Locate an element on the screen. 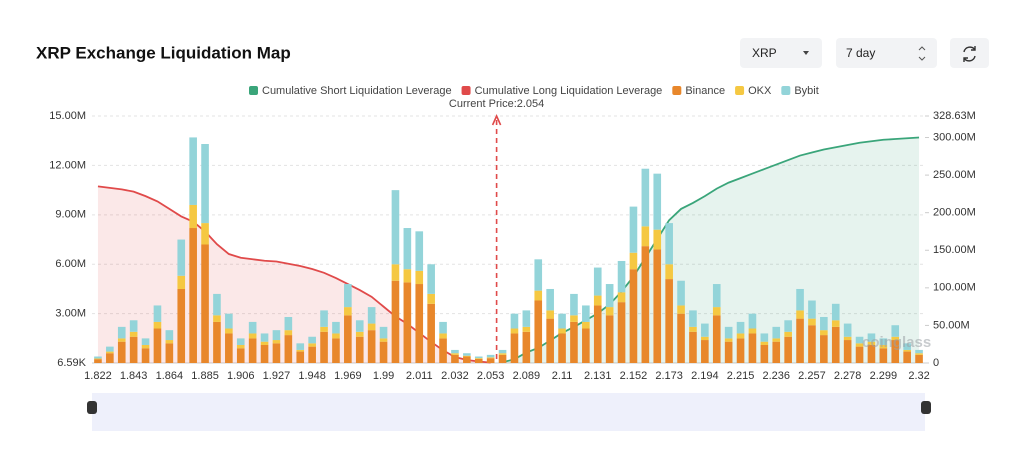 This screenshot has width=1024, height=459. current-price-label: Current Price:2.054 is located at coordinates (496, 104).